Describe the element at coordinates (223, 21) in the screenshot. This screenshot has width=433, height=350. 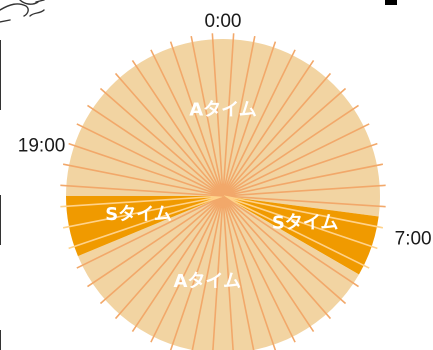
I see `time-tick-label: 0:00` at that location.